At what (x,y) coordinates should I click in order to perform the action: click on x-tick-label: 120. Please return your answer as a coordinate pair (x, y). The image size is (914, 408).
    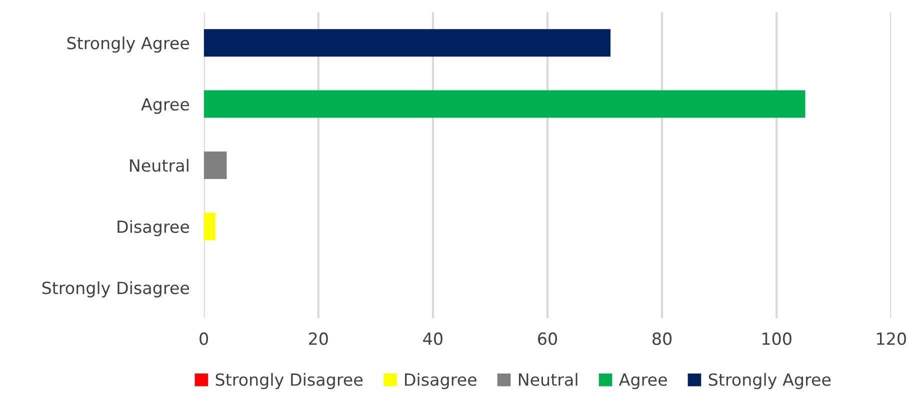
    Looking at the image, I should click on (891, 339).